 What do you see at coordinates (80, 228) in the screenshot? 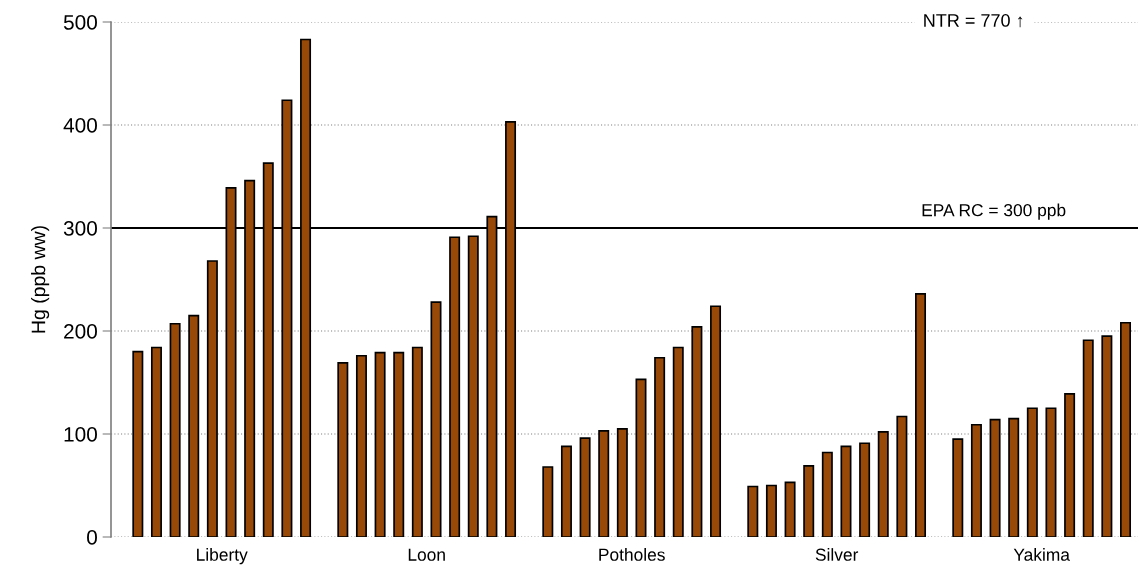
I see `y-tick-label: 300` at bounding box center [80, 228].